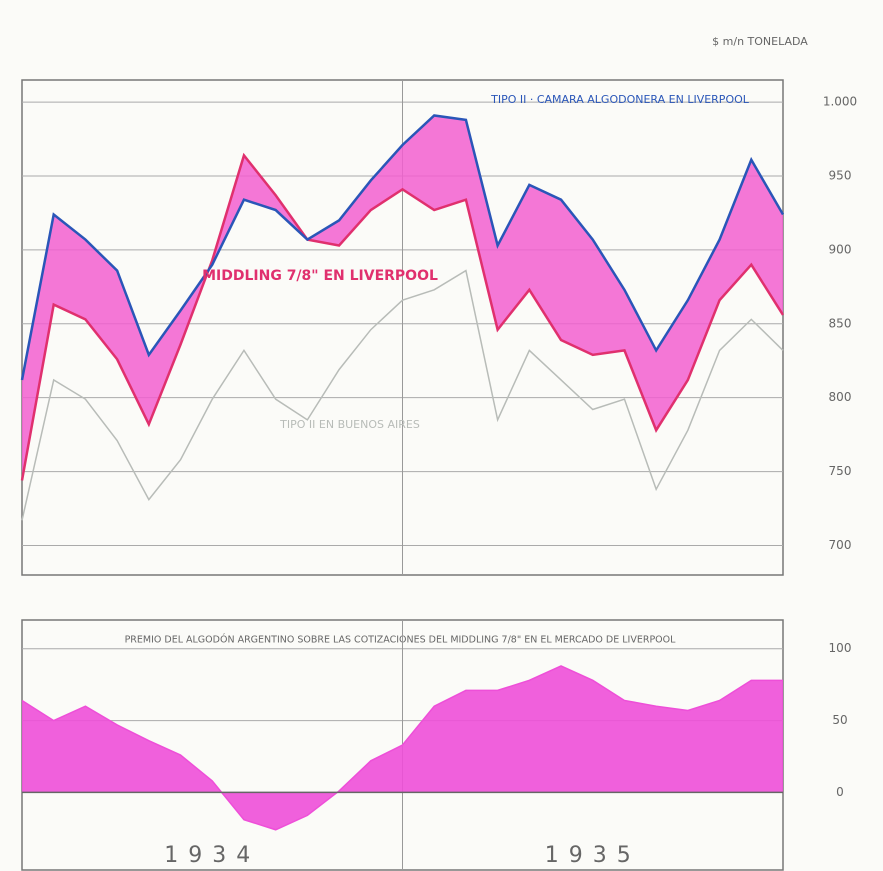 The height and width of the screenshot is (871, 883). I want to click on y-tick-label: 750, so click(840, 471).